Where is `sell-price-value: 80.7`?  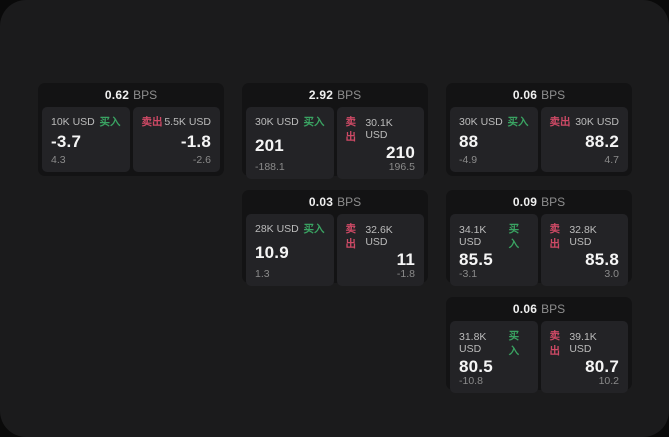 sell-price-value: 80.7 is located at coordinates (602, 366).